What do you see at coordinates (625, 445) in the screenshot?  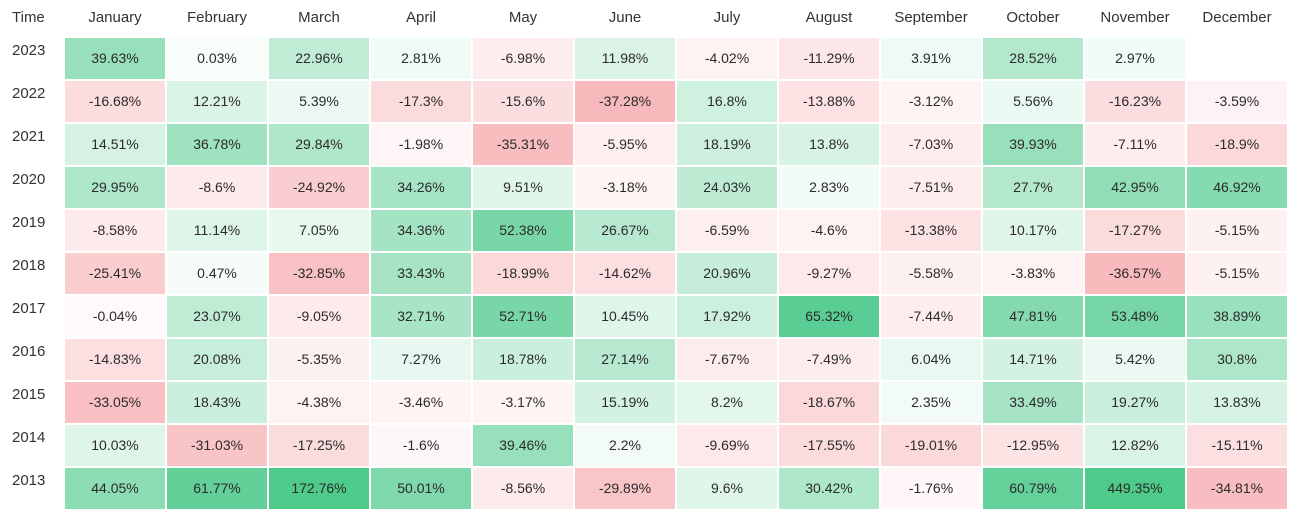 I see `heatmap-cell-2014-june: 2.2%` at bounding box center [625, 445].